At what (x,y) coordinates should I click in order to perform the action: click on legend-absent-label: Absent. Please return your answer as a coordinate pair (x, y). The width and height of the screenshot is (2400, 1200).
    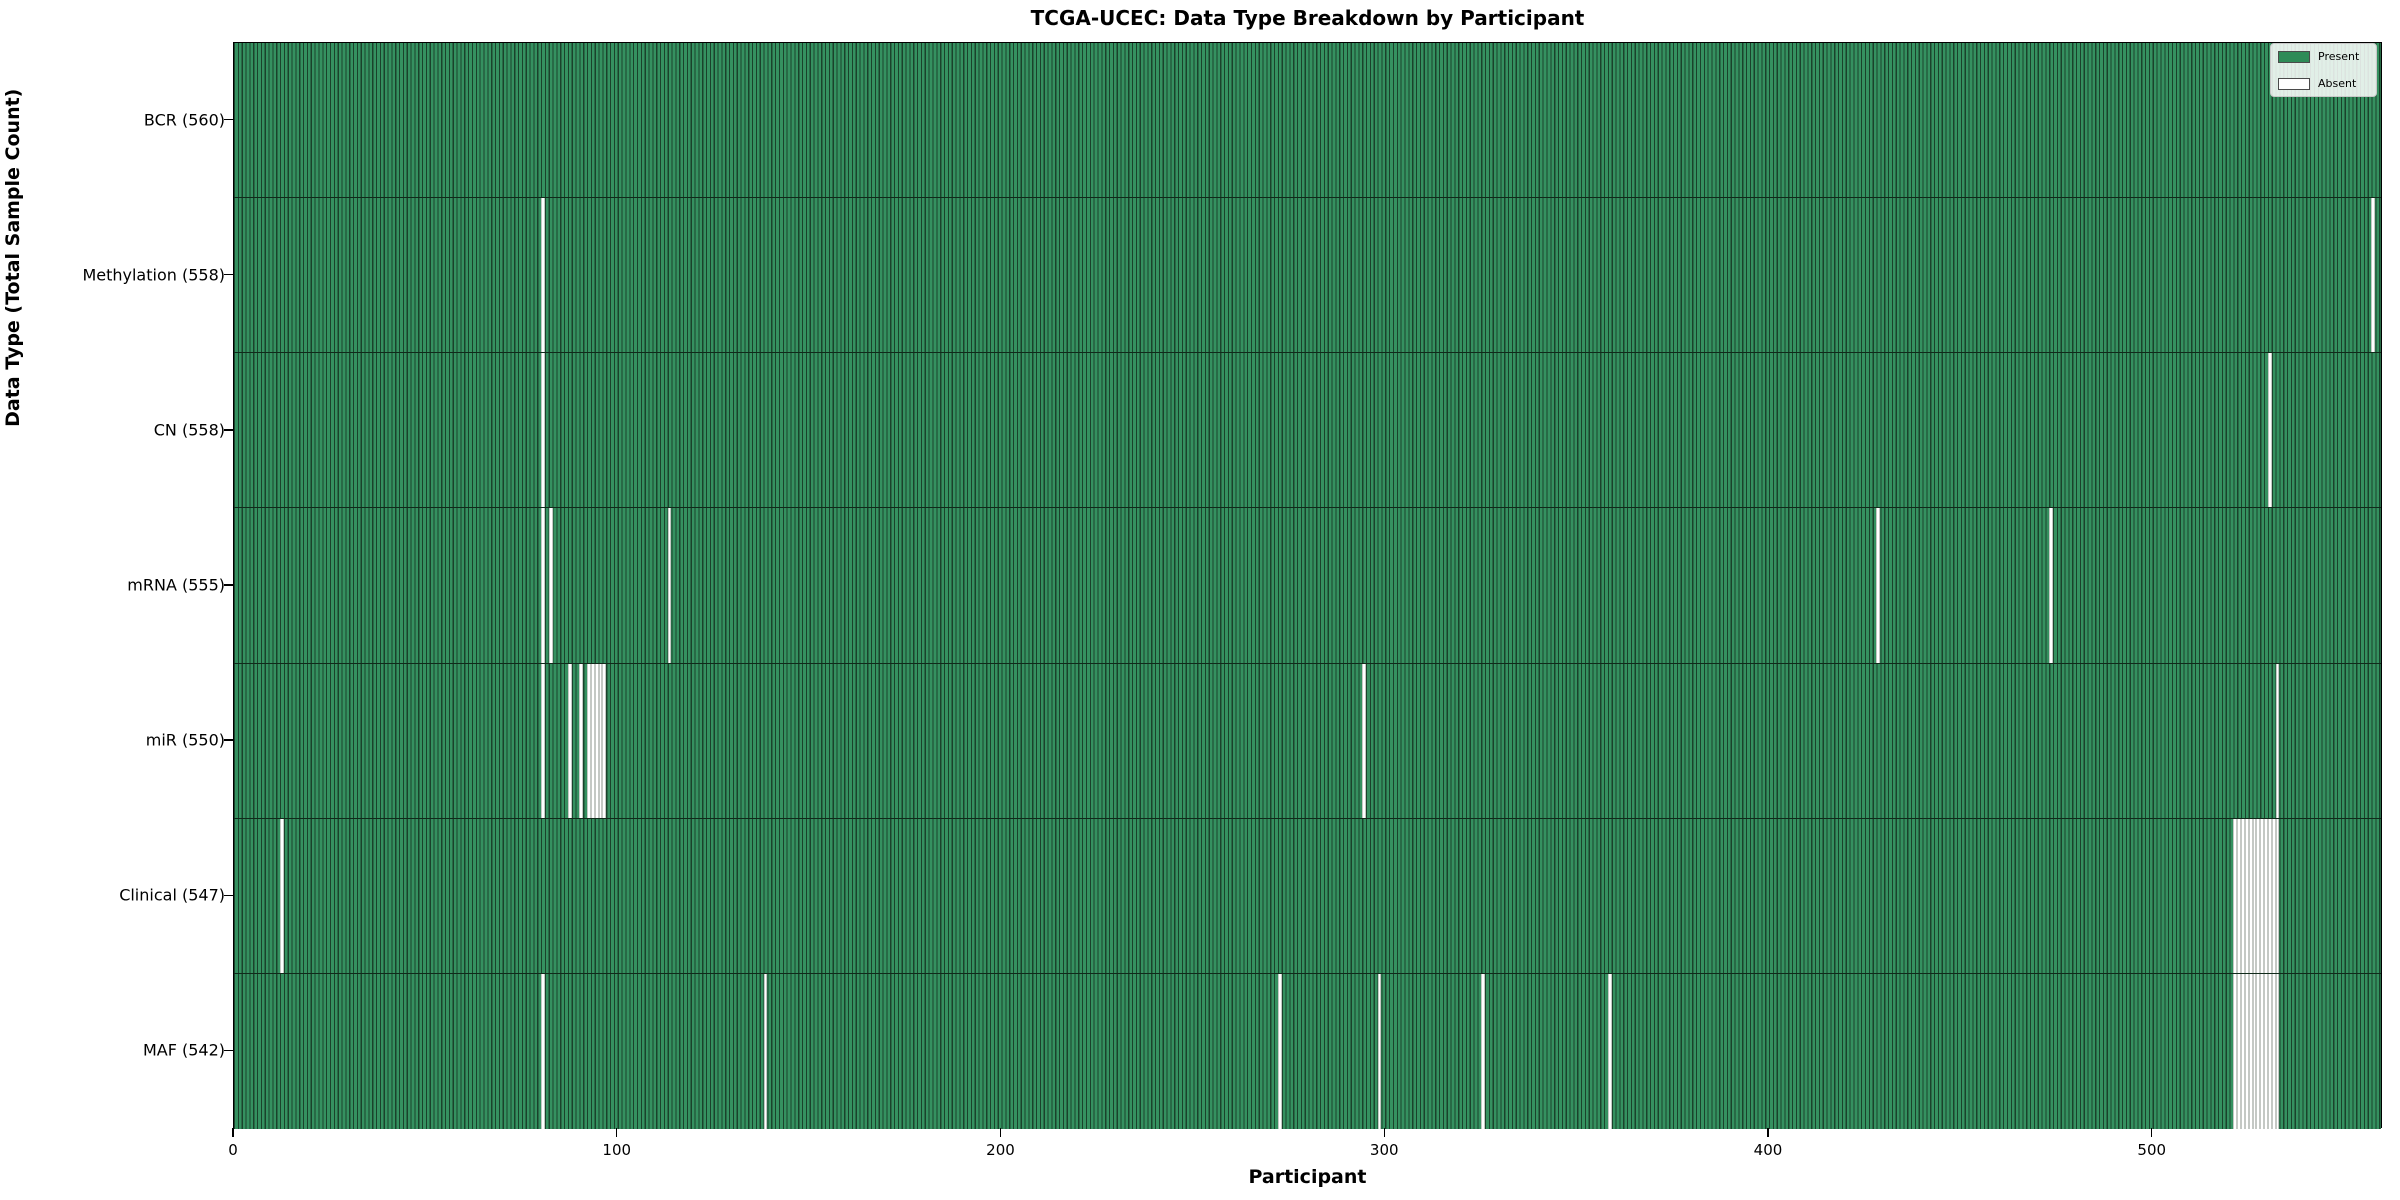
    Looking at the image, I should click on (2337, 83).